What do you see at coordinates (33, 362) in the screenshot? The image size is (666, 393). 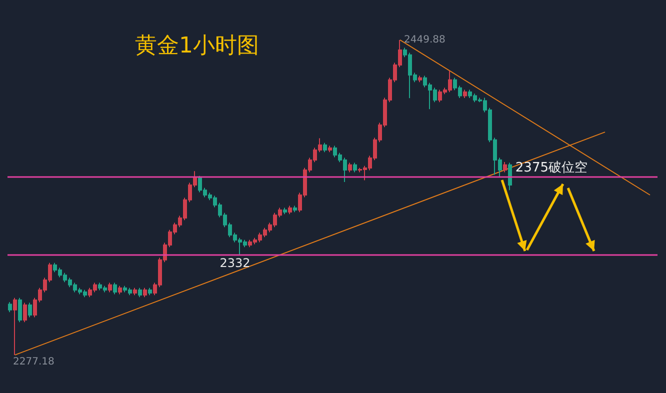 I see `text: 2277.18` at bounding box center [33, 362].